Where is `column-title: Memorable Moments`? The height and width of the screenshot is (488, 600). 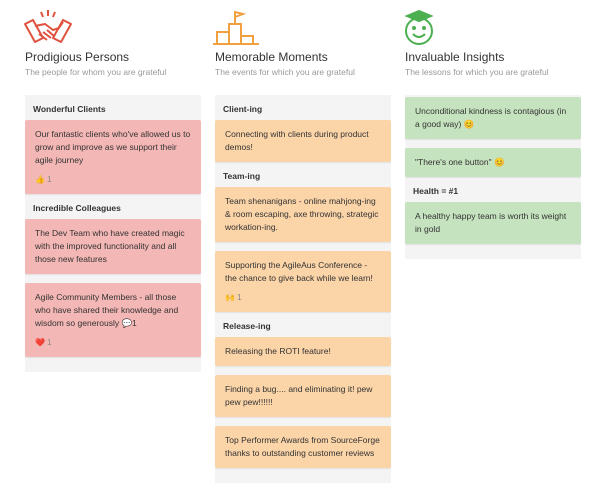
column-title: Memorable Moments is located at coordinates (271, 57).